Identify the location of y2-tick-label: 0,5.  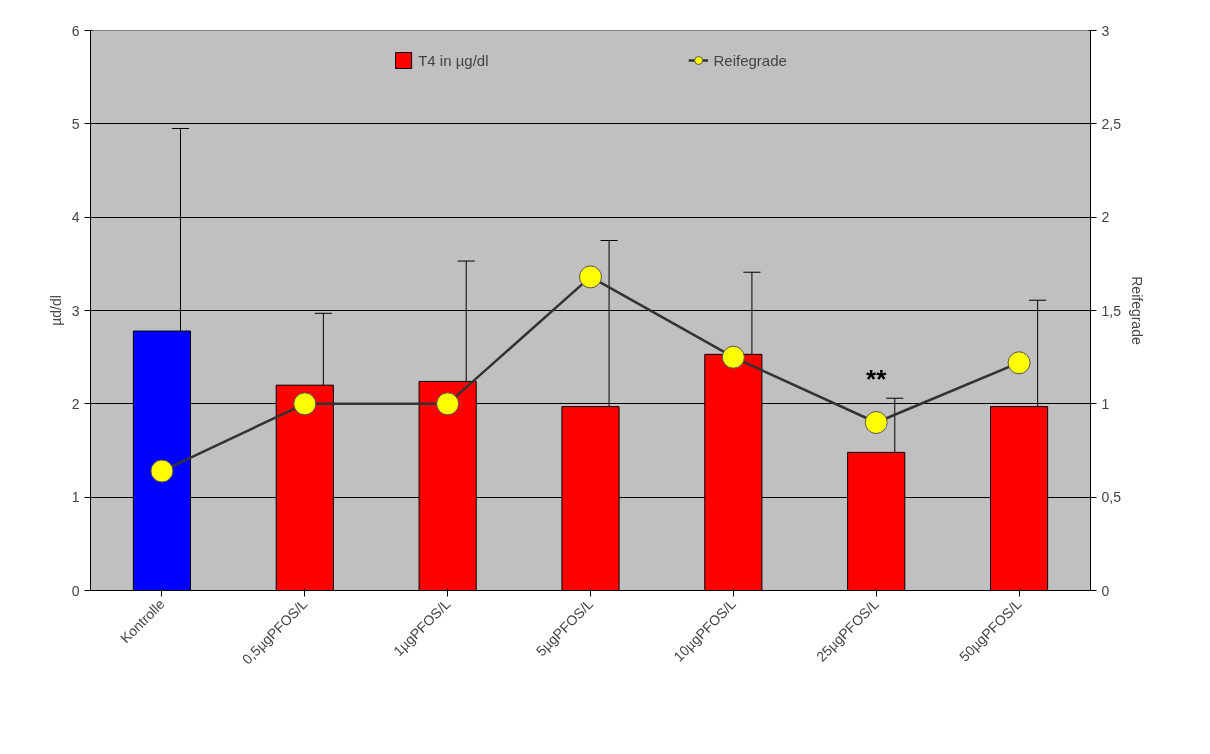
(1111, 497).